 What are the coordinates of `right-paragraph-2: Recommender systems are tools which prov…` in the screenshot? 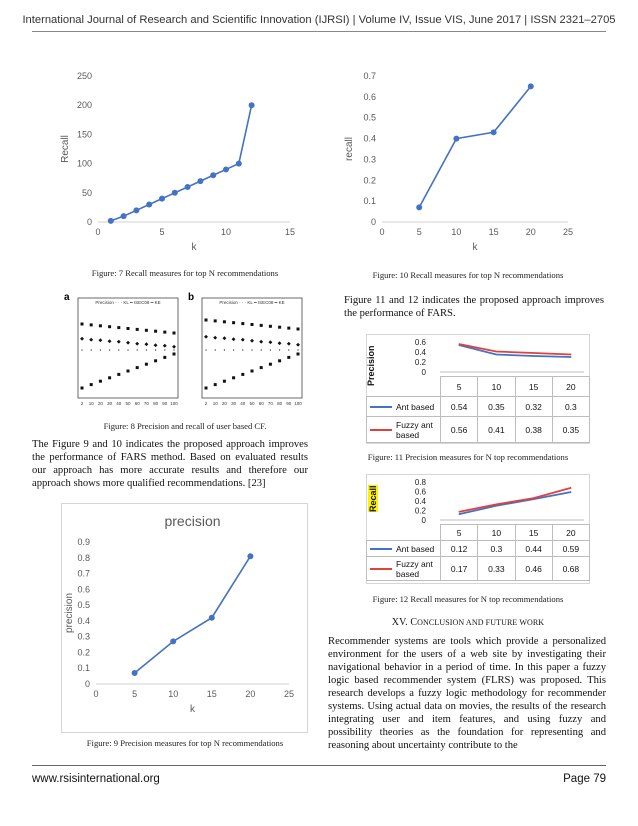 It's located at (467, 693).